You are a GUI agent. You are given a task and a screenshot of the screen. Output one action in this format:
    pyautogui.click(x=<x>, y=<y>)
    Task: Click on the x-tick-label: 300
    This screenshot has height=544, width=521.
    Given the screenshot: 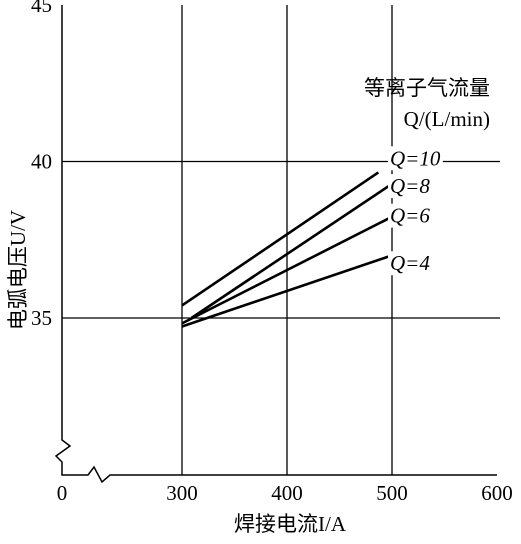 What is the action you would take?
    pyautogui.click(x=182, y=493)
    